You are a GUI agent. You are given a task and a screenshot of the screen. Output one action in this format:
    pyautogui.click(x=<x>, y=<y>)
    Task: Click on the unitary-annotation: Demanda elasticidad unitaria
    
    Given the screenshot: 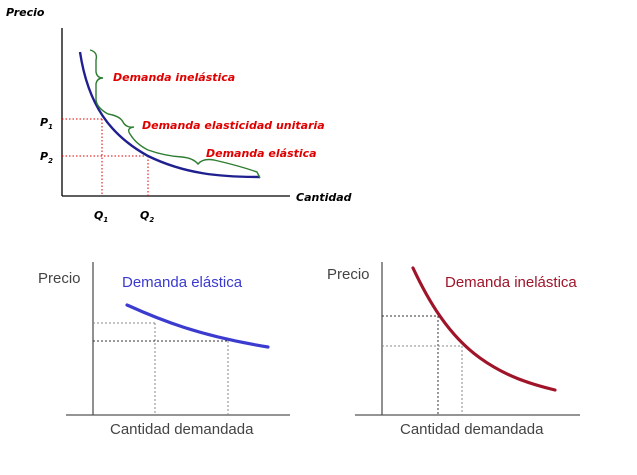 What is the action you would take?
    pyautogui.click(x=233, y=125)
    